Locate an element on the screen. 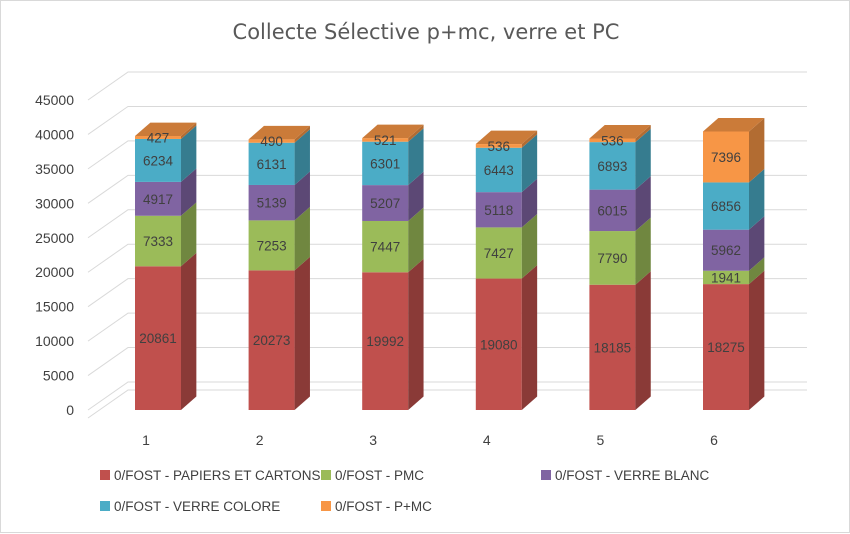  data-label: 5962 is located at coordinates (726, 250).